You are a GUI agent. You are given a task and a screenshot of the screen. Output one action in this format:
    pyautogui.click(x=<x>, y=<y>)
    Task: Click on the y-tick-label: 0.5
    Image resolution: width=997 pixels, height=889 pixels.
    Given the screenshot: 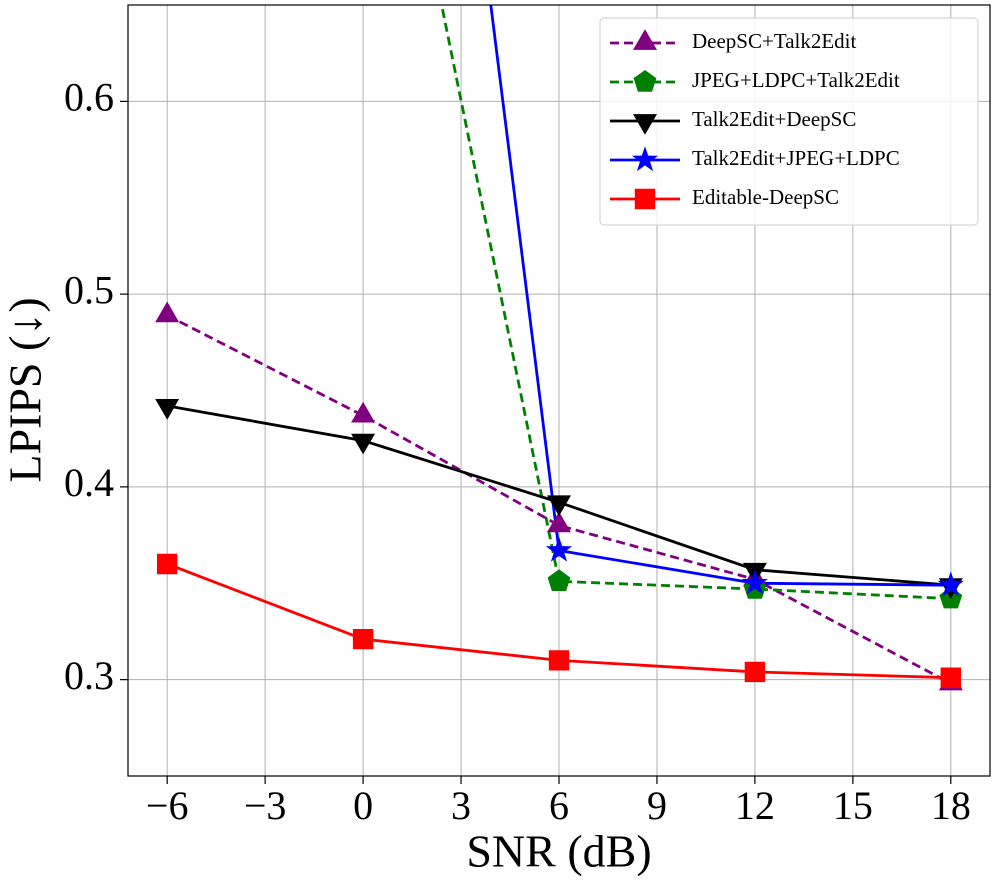 What is the action you would take?
    pyautogui.click(x=89, y=289)
    